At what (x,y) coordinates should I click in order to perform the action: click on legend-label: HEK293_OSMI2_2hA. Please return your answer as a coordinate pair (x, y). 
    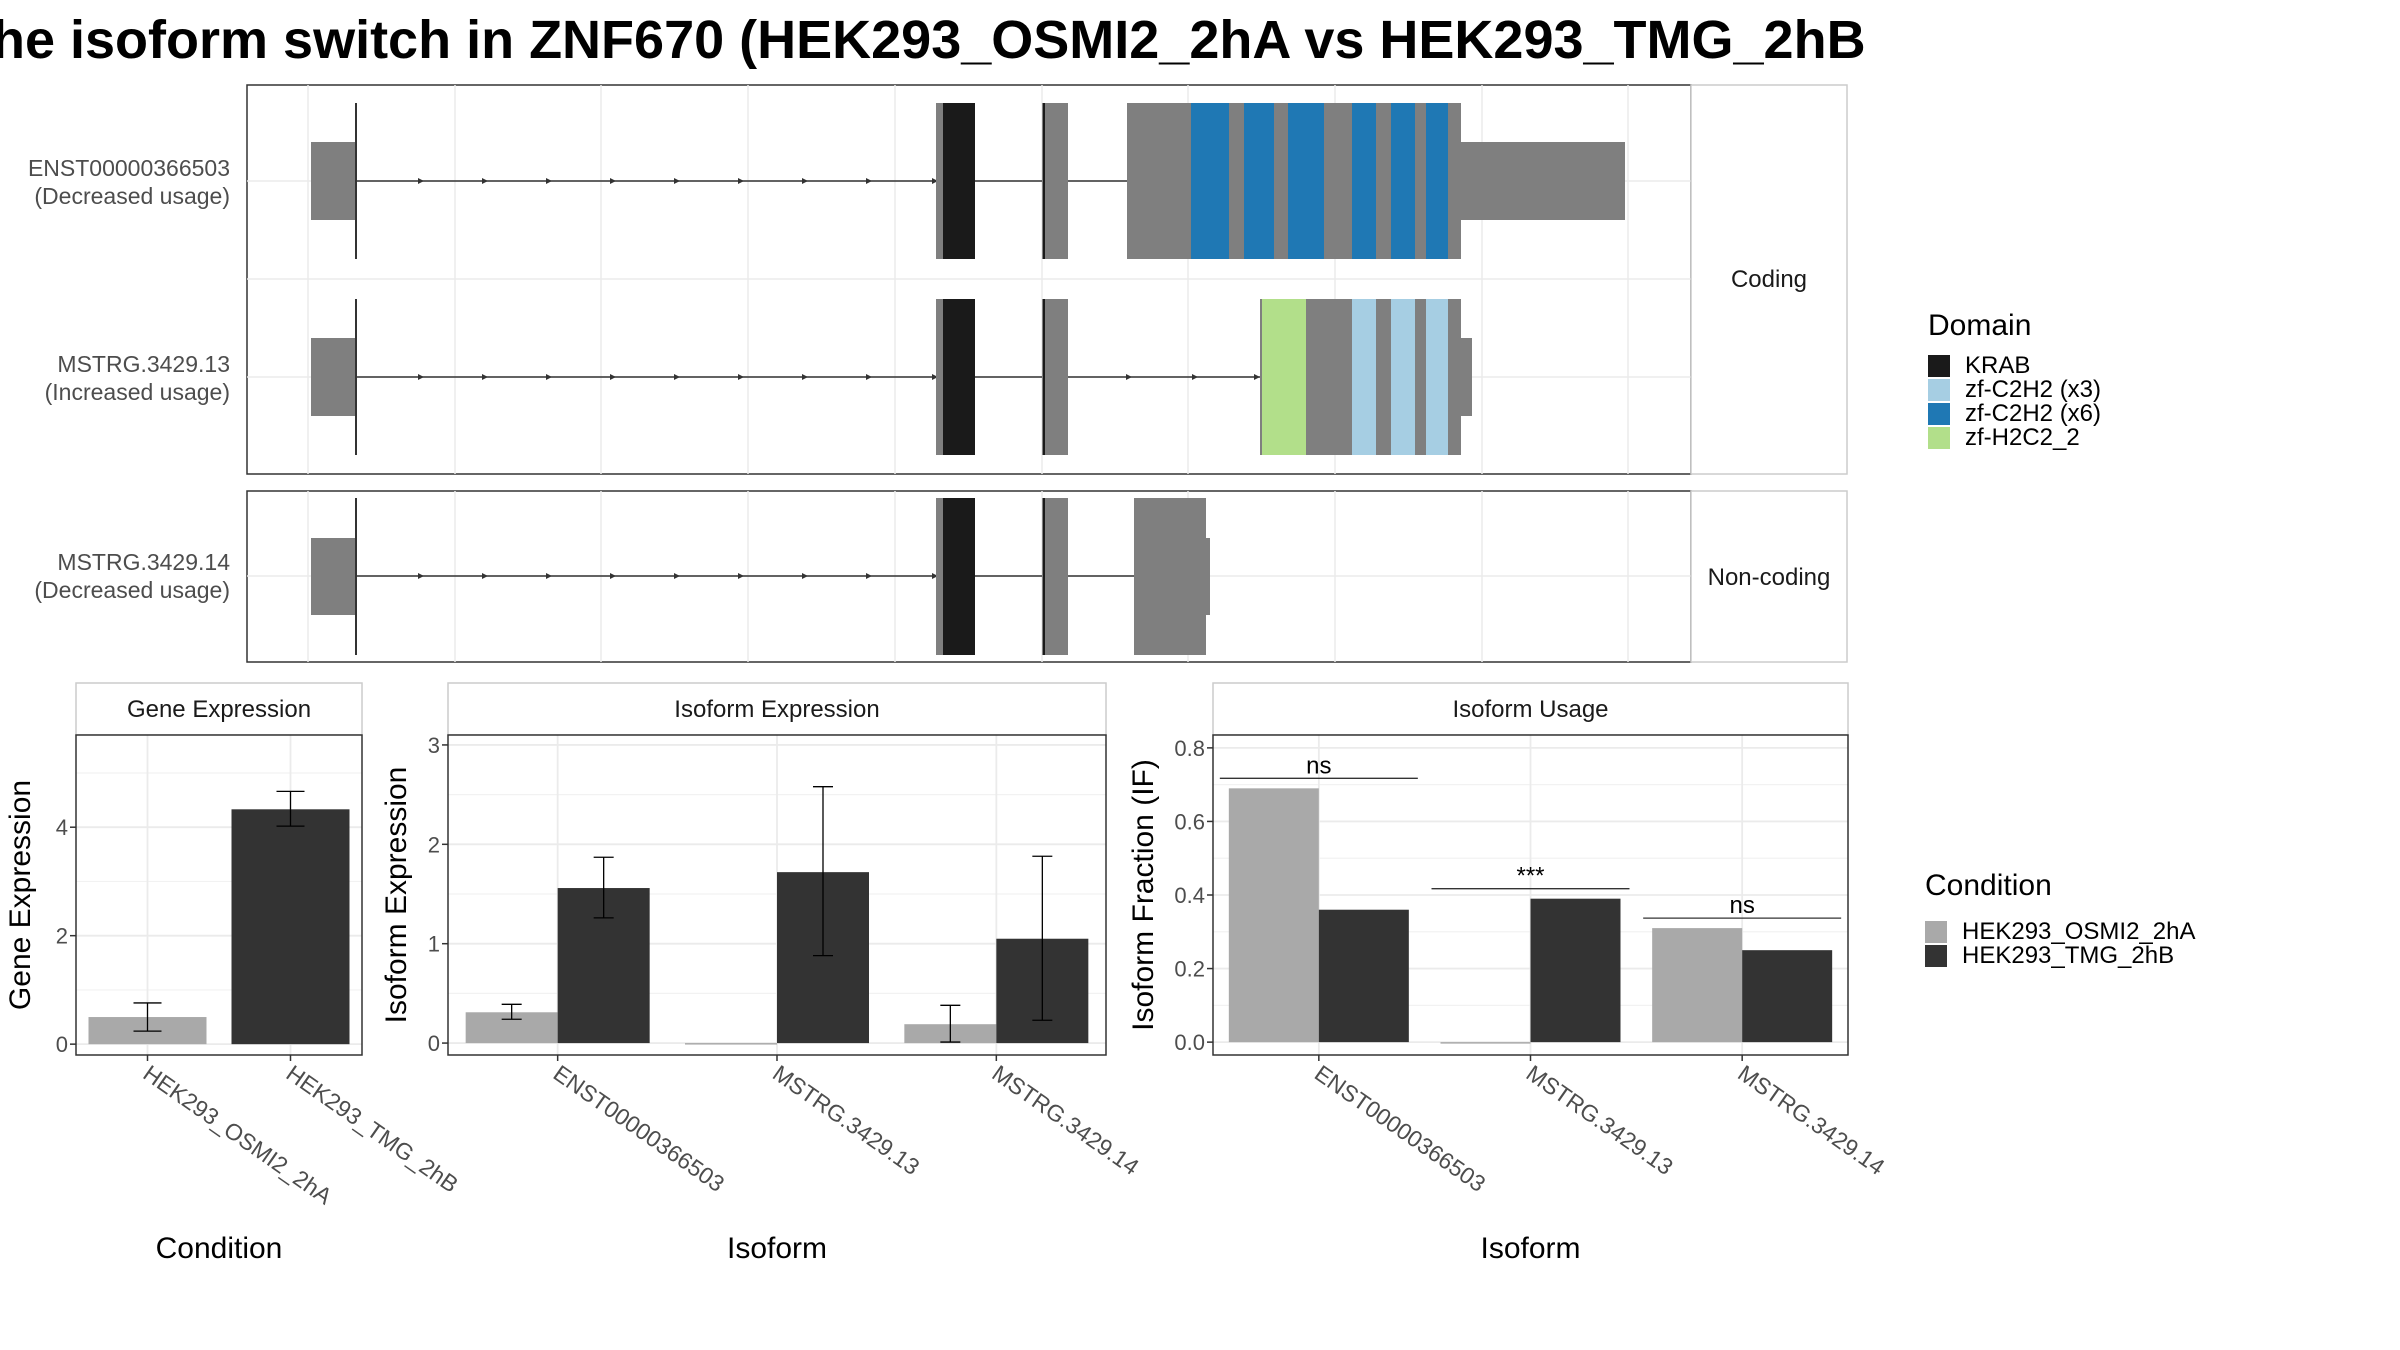
    Looking at the image, I should click on (2078, 931).